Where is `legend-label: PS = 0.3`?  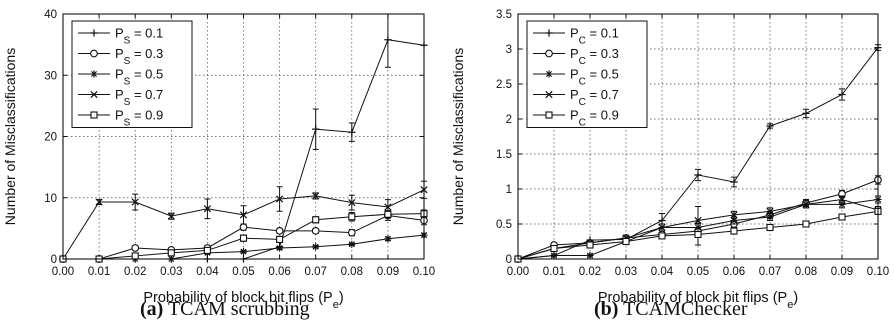 legend-label: PS = 0.3 is located at coordinates (139, 56).